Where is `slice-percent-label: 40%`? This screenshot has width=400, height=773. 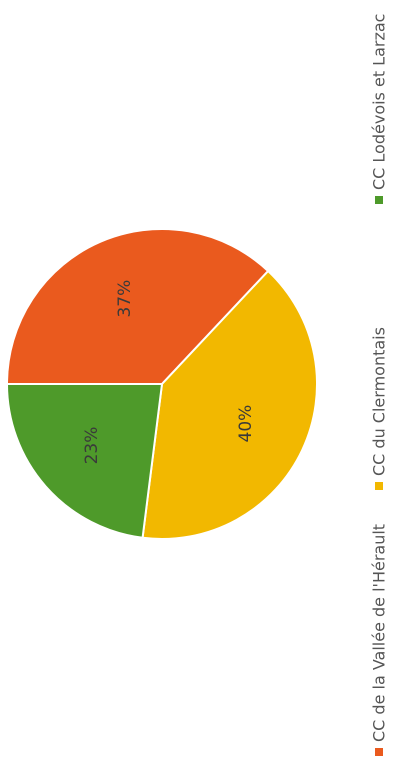
slice-percent-label: 40% is located at coordinates (246, 424).